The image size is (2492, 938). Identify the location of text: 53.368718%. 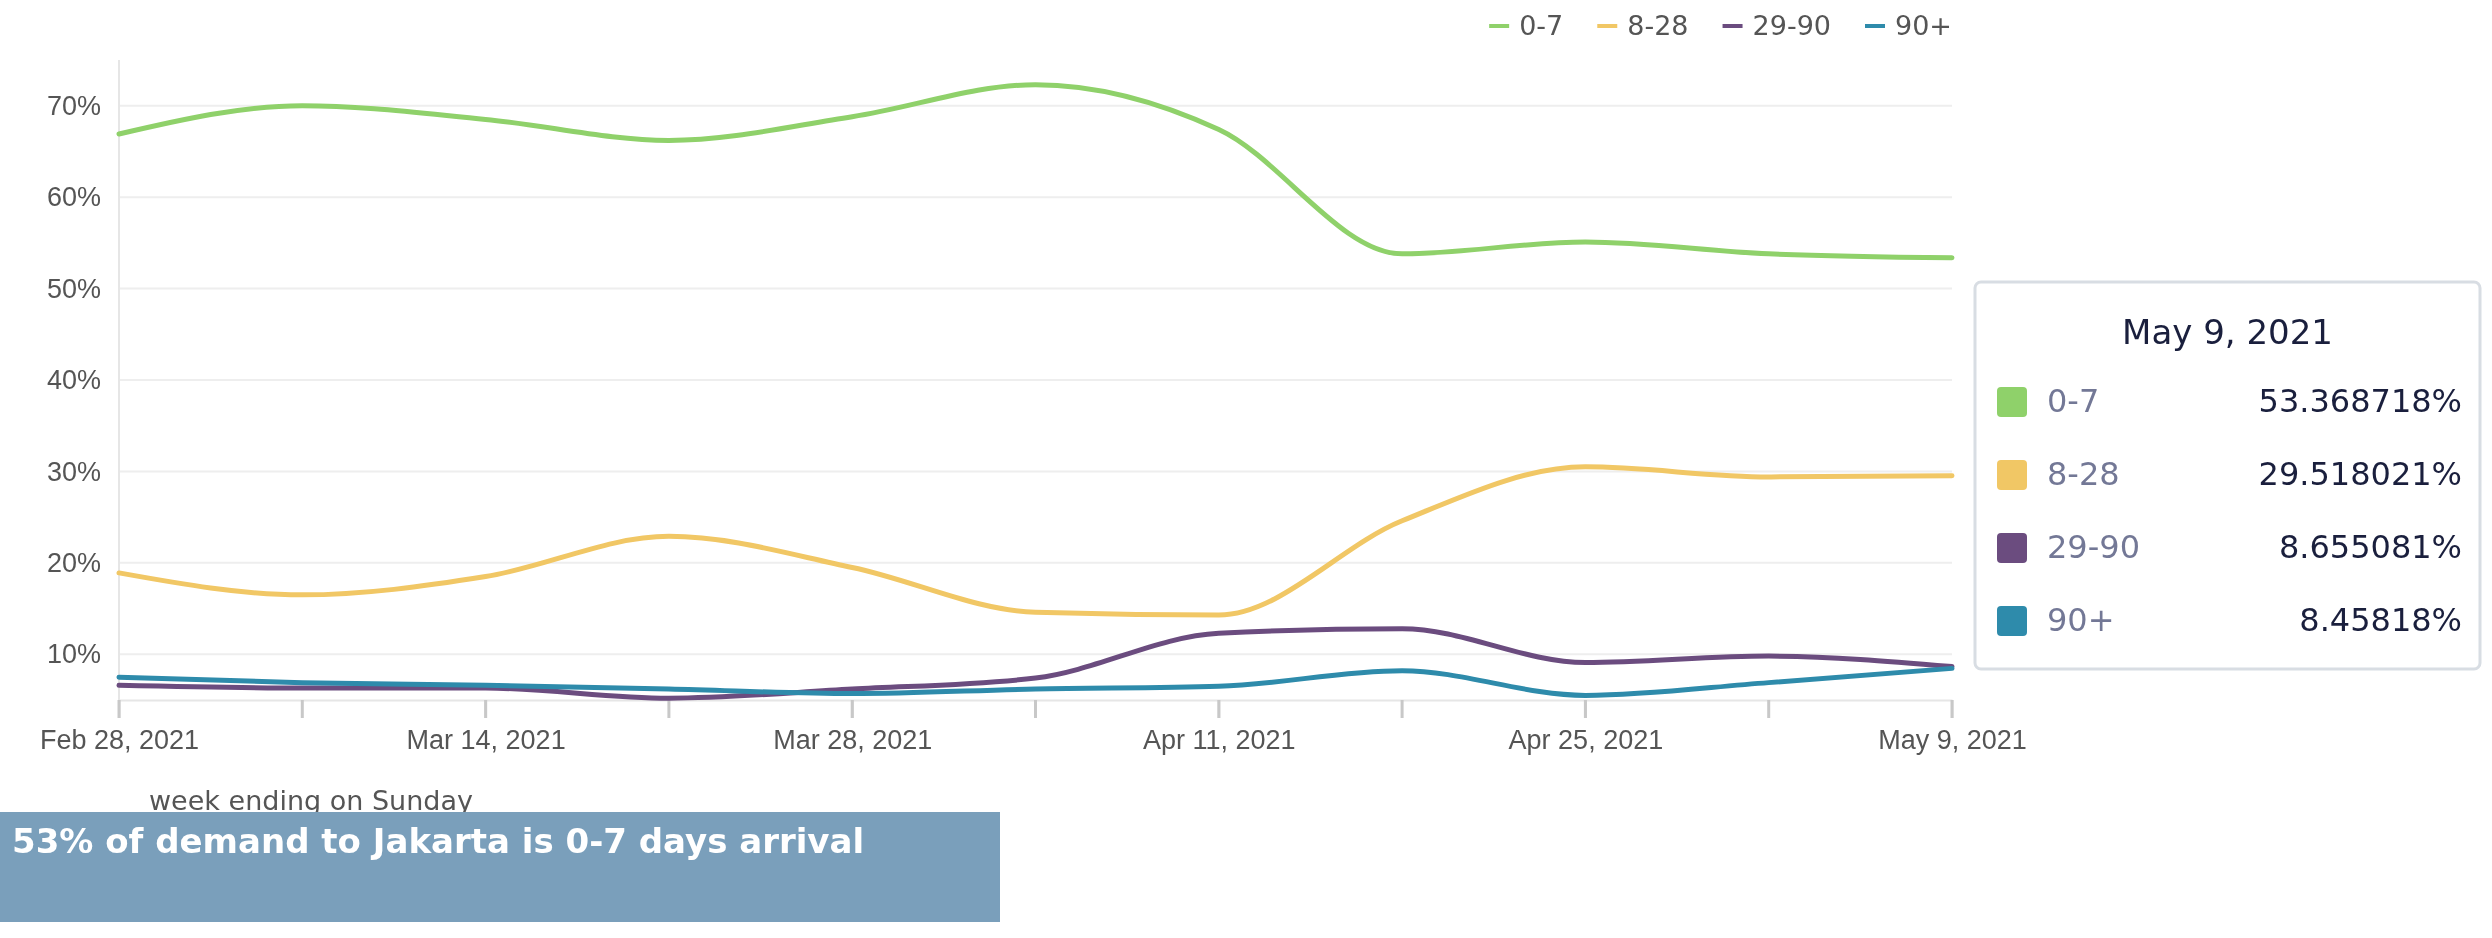
(2360, 401).